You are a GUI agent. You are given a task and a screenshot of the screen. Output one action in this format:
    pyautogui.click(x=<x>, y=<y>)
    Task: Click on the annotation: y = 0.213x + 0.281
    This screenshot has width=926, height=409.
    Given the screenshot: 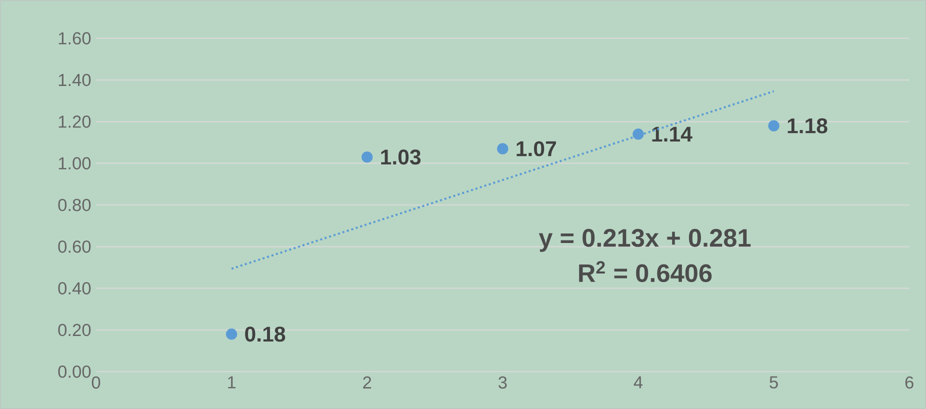 What is the action you would take?
    pyautogui.click(x=644, y=240)
    